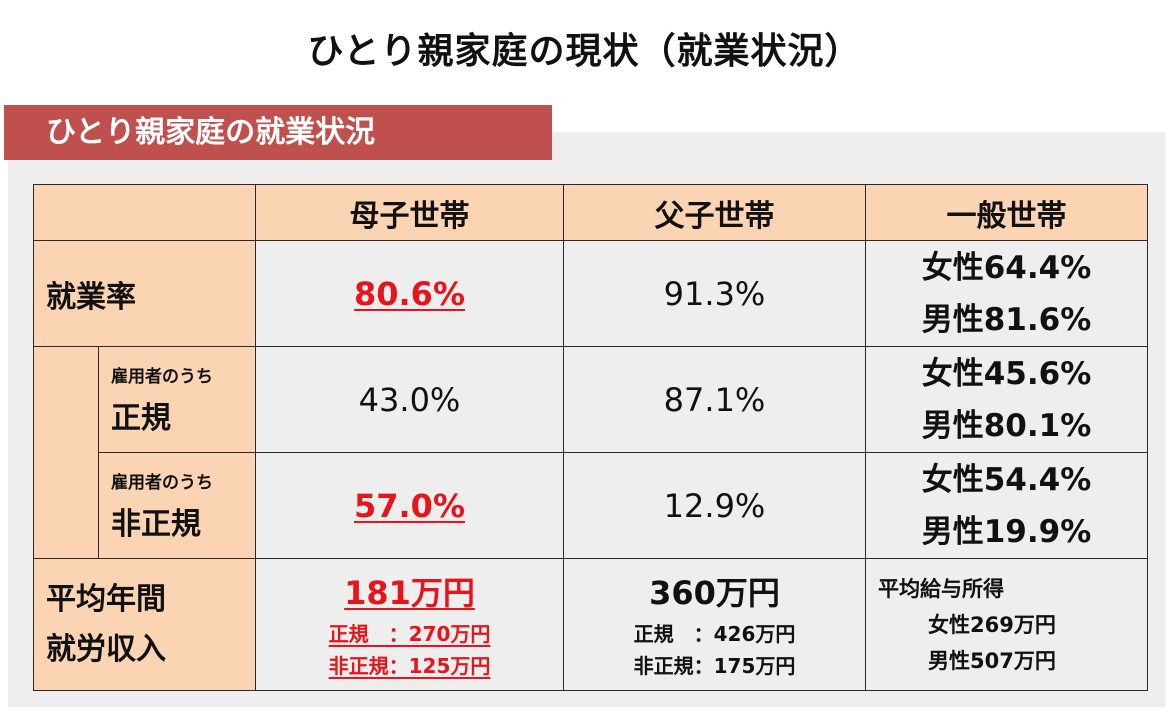 This screenshot has width=1169, height=713. What do you see at coordinates (141, 418) in the screenshot?
I see `label-regular-main: 正規` at bounding box center [141, 418].